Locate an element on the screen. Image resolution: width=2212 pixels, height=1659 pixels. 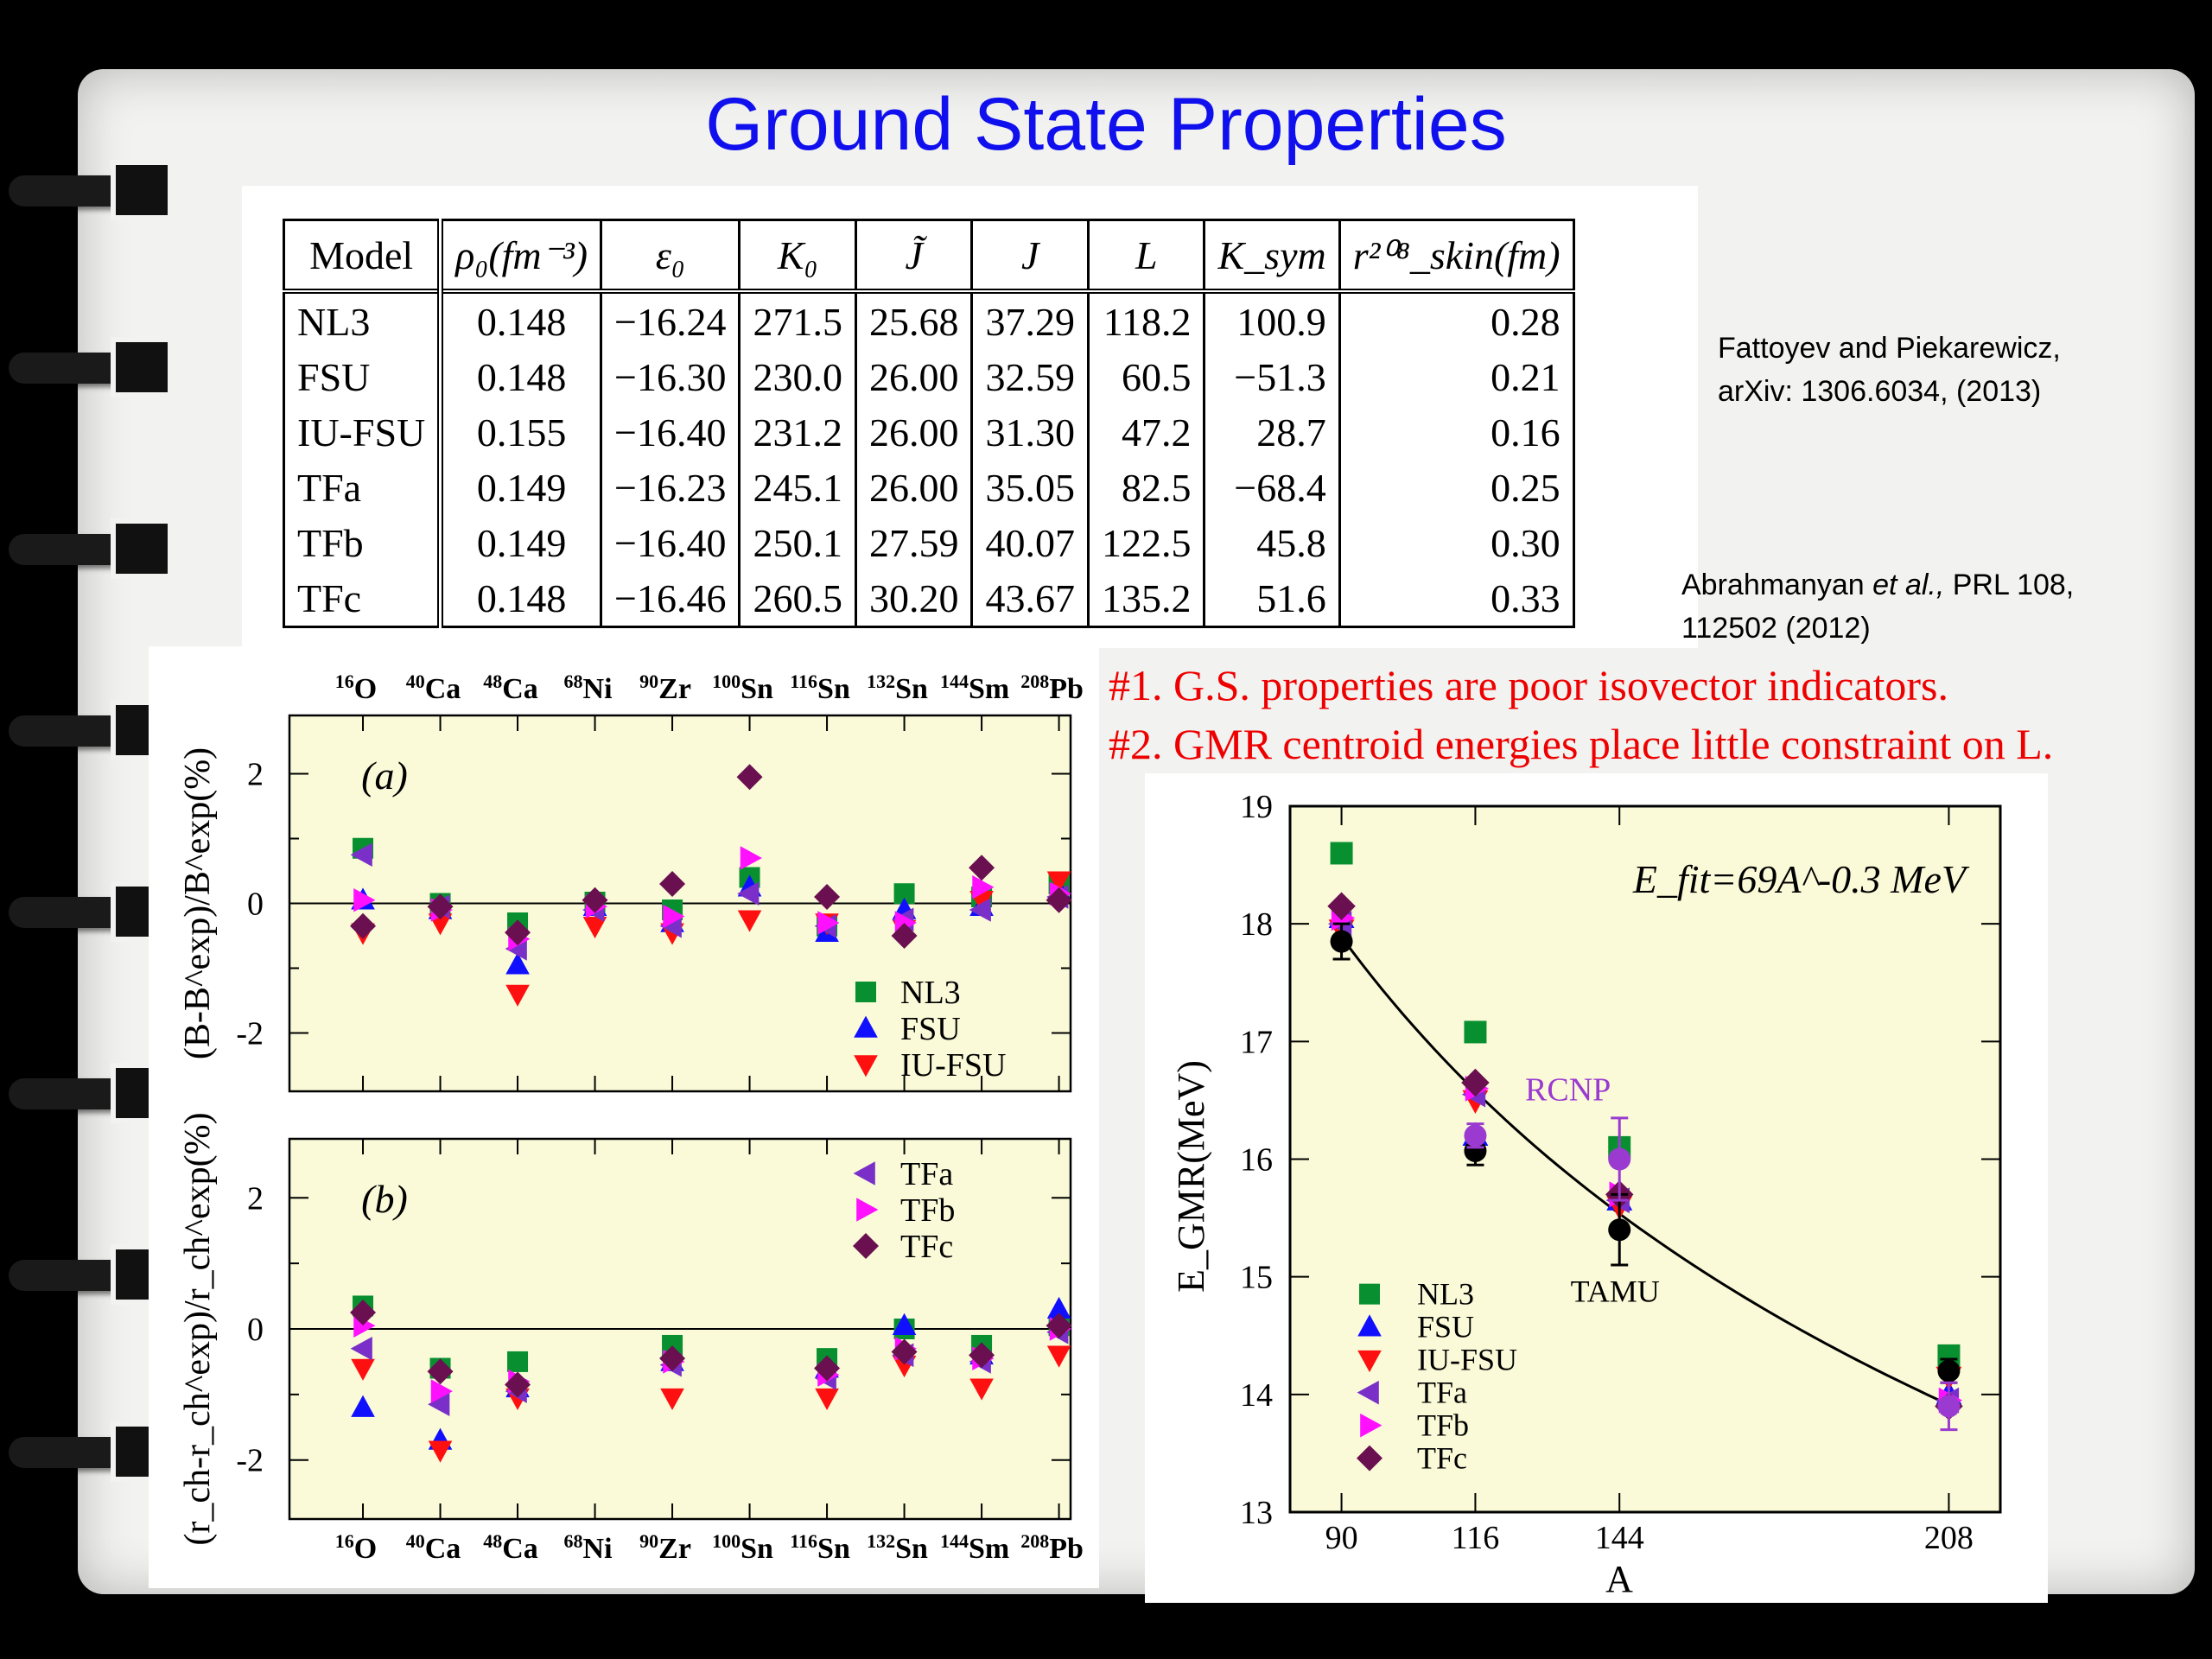
table-cell: 32.59 is located at coordinates (1030, 376).